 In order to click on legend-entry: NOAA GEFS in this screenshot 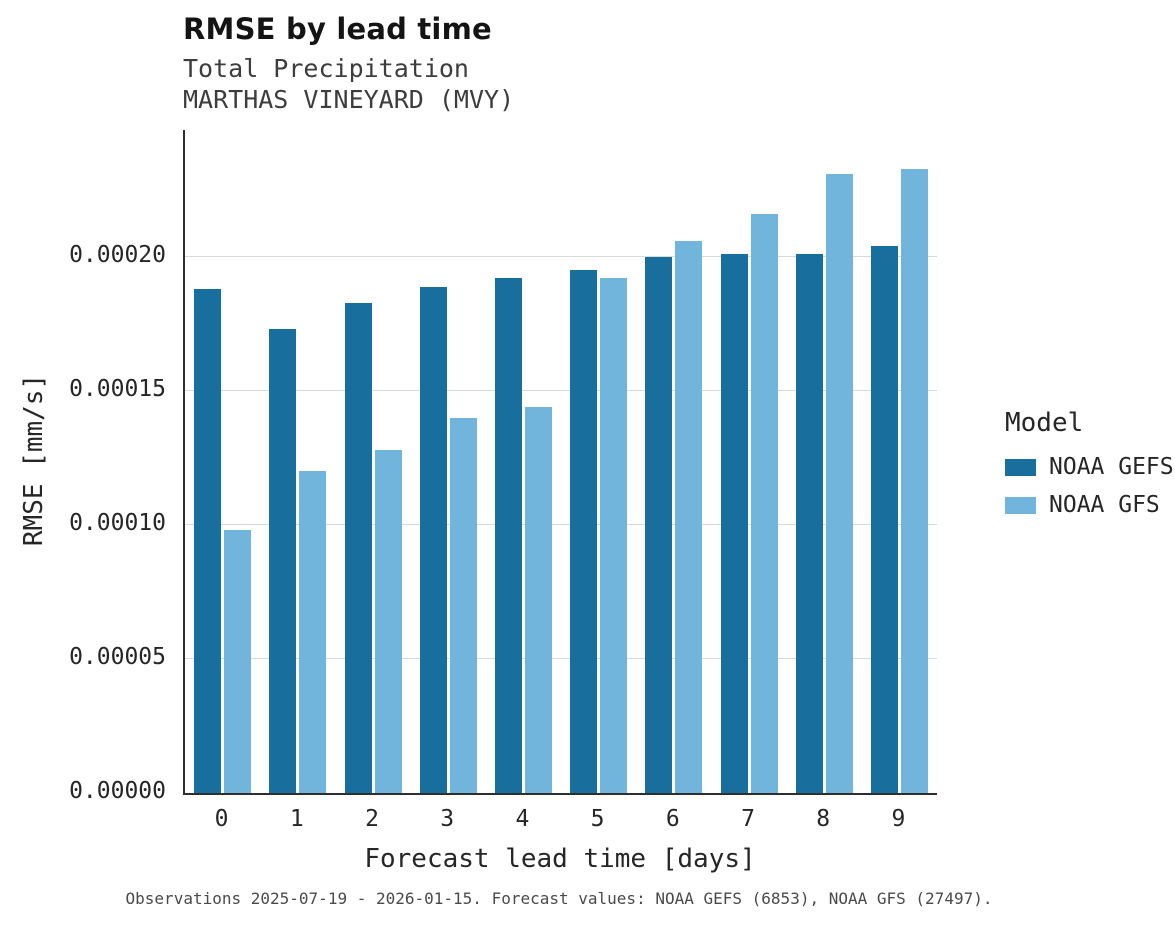, I will do `click(1089, 467)`.